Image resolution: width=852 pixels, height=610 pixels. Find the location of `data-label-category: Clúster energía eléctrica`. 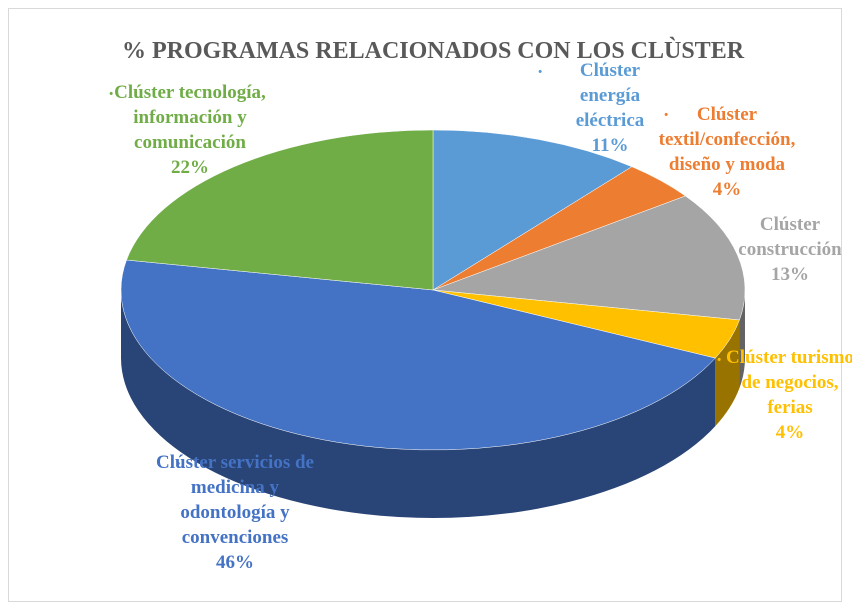

data-label-category: Clúster energía eléctrica is located at coordinates (610, 95).